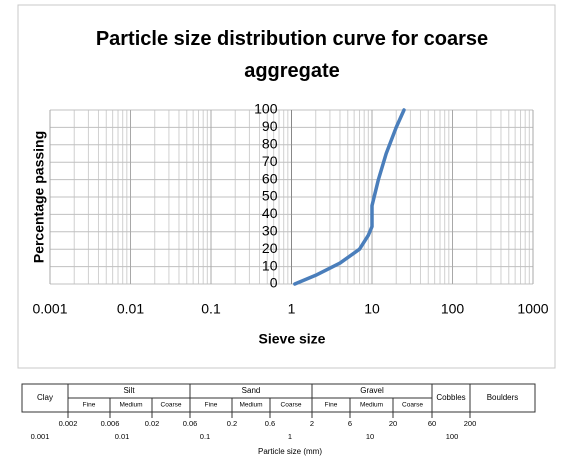  Describe the element at coordinates (290, 436) in the screenshot. I see `scale-label: 1` at that location.